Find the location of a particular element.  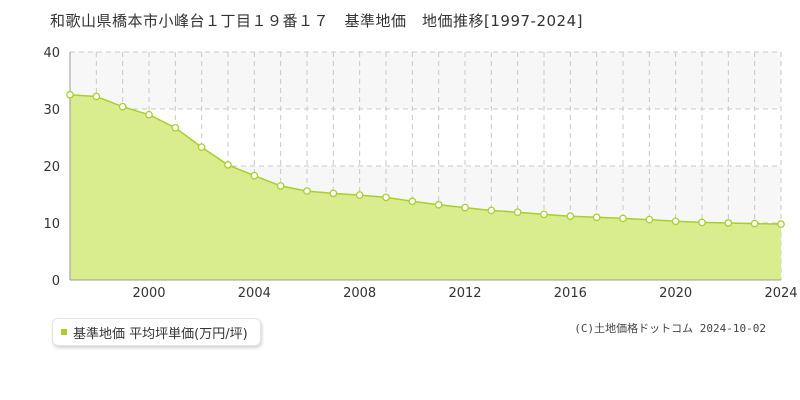

y-tick-label: 20 is located at coordinates (51, 167).